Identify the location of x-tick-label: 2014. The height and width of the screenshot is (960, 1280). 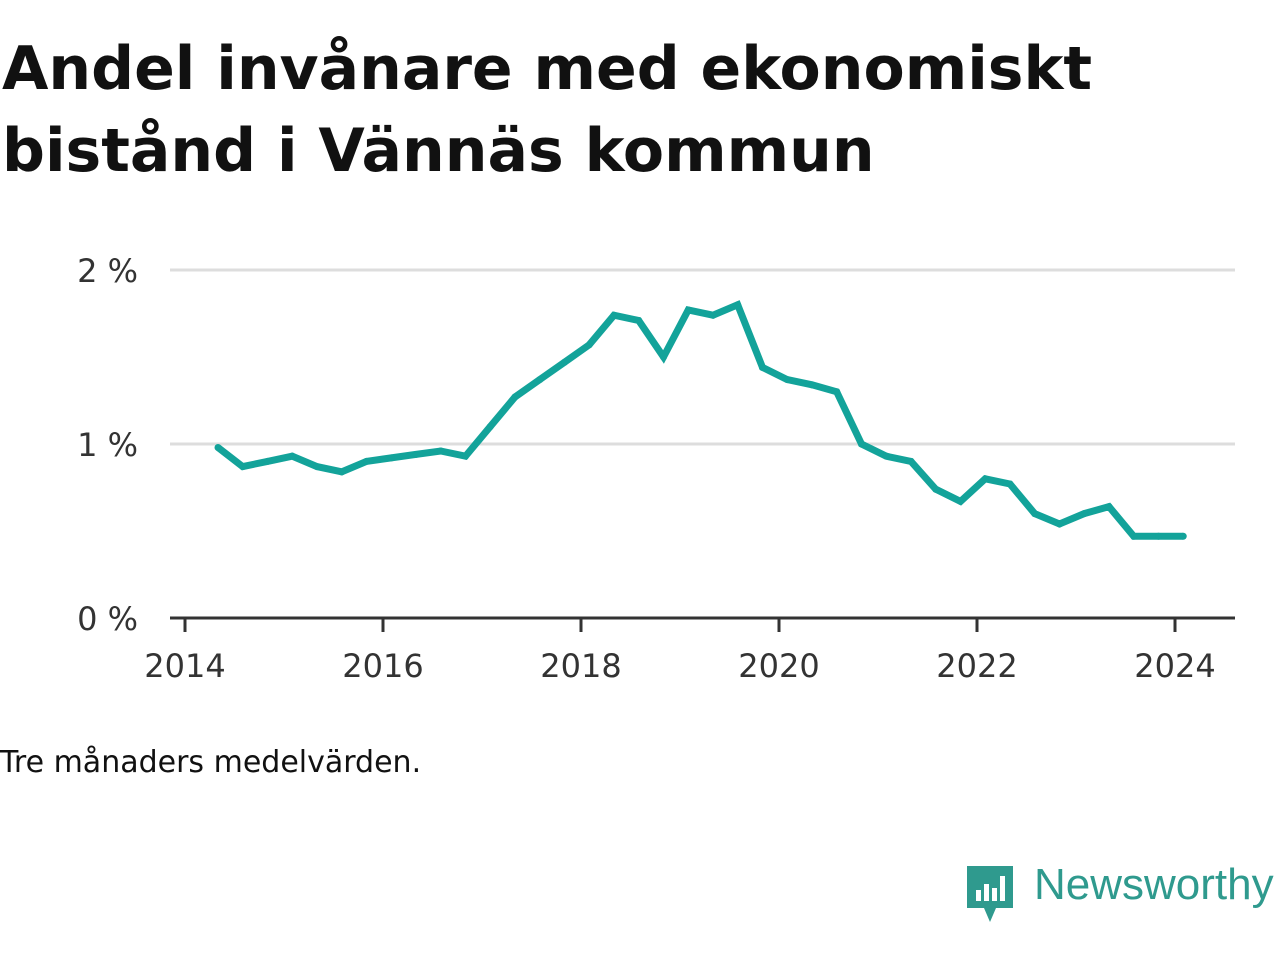
(184, 666).